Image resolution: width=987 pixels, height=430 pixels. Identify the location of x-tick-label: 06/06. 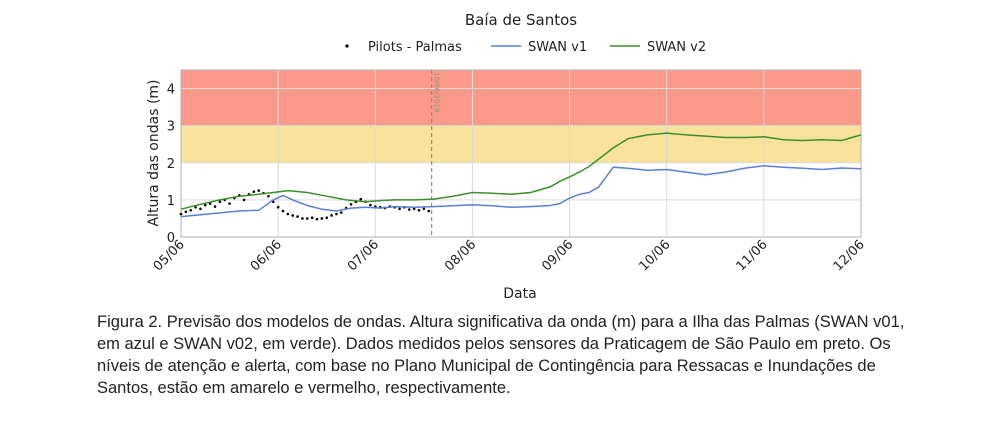
(266, 255).